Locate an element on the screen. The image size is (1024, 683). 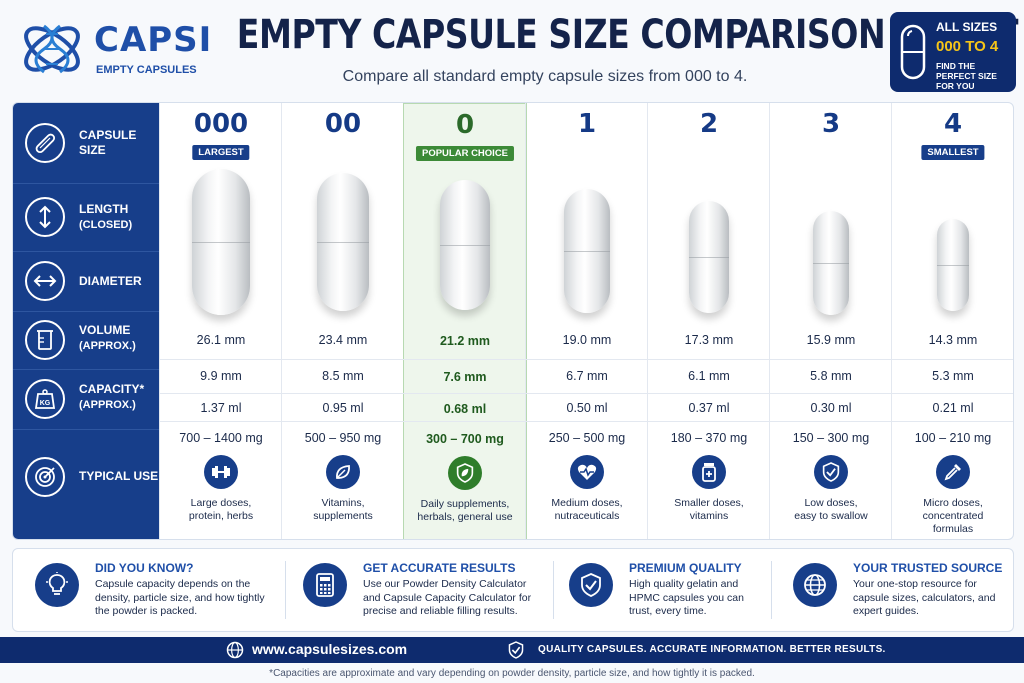
size-number: 0 is located at coordinates (465, 125).